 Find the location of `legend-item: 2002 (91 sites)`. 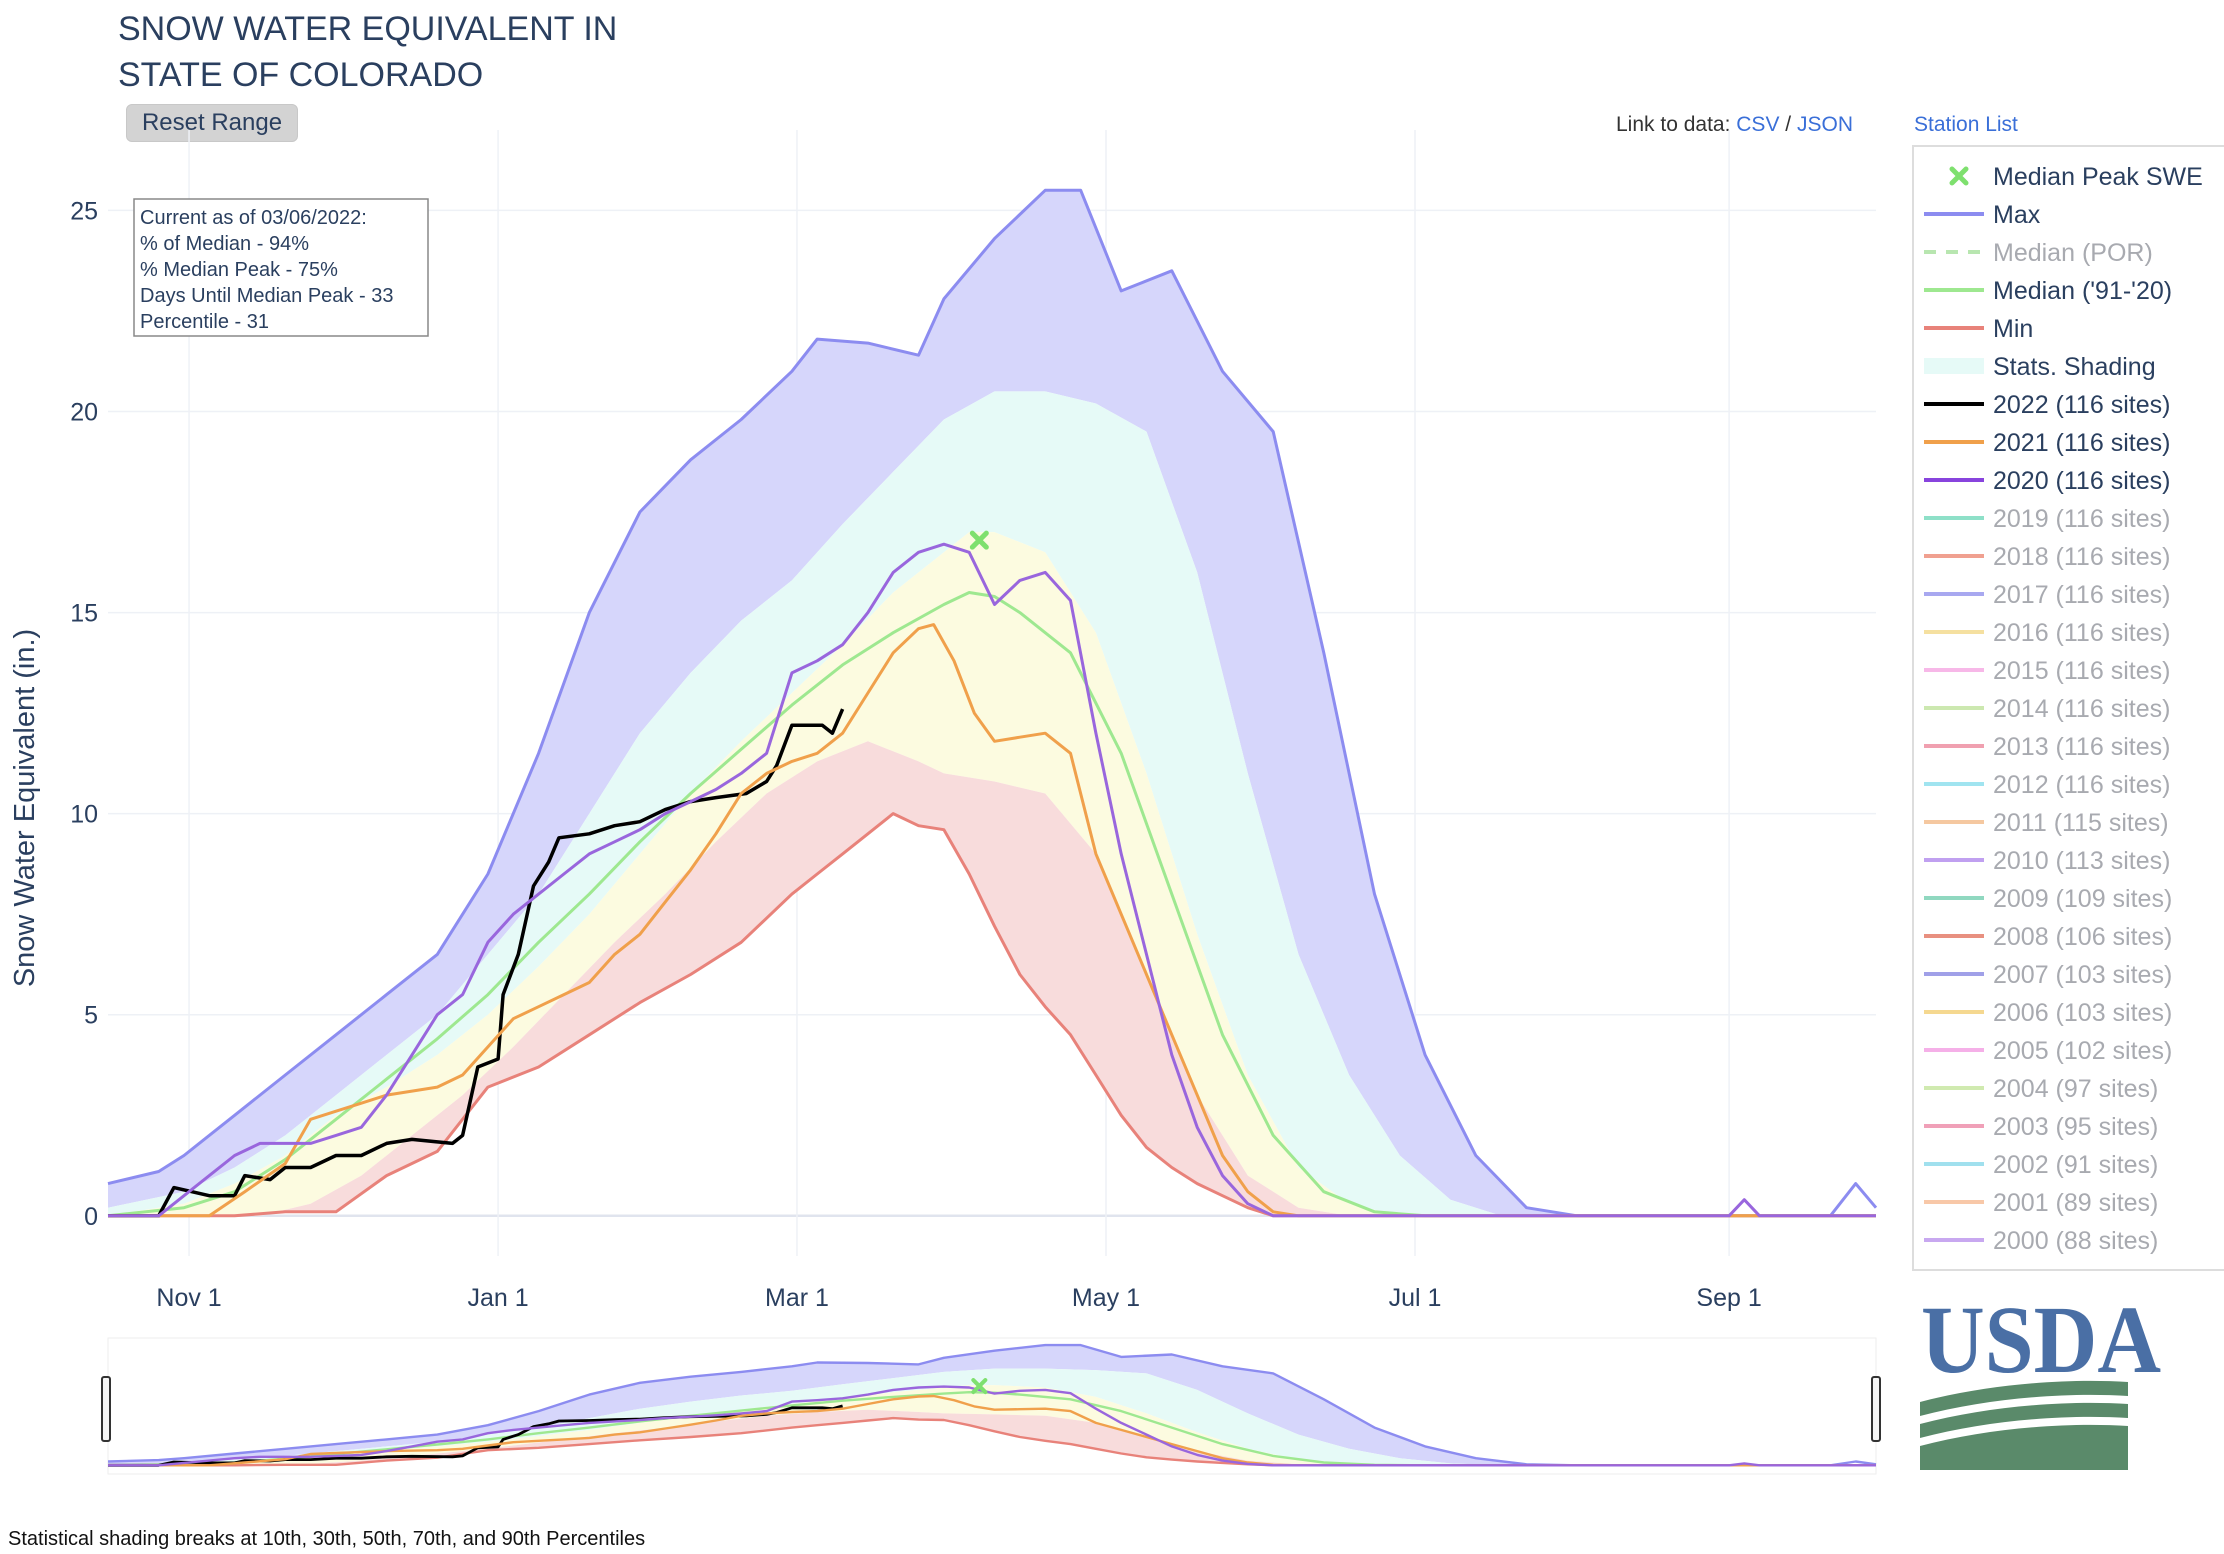

legend-item: 2002 (91 sites) is located at coordinates (2041, 1165).